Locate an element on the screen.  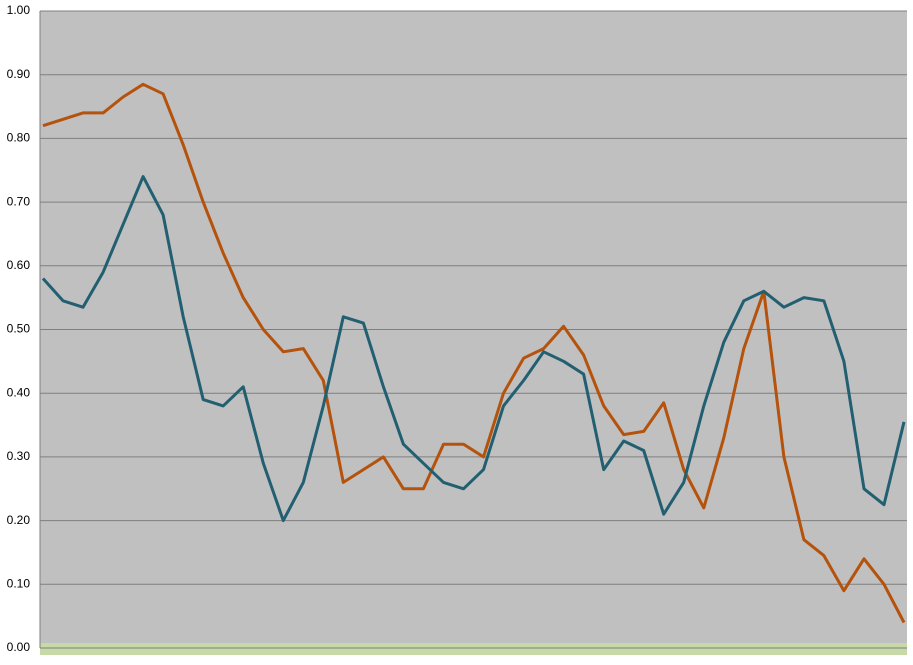
y-tick-label: 0.10 is located at coordinates (19, 583).